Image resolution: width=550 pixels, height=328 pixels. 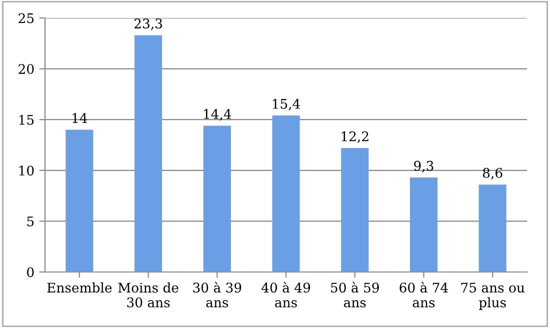 I want to click on x-tick-label: Moins de 30 ans, so click(x=148, y=295).